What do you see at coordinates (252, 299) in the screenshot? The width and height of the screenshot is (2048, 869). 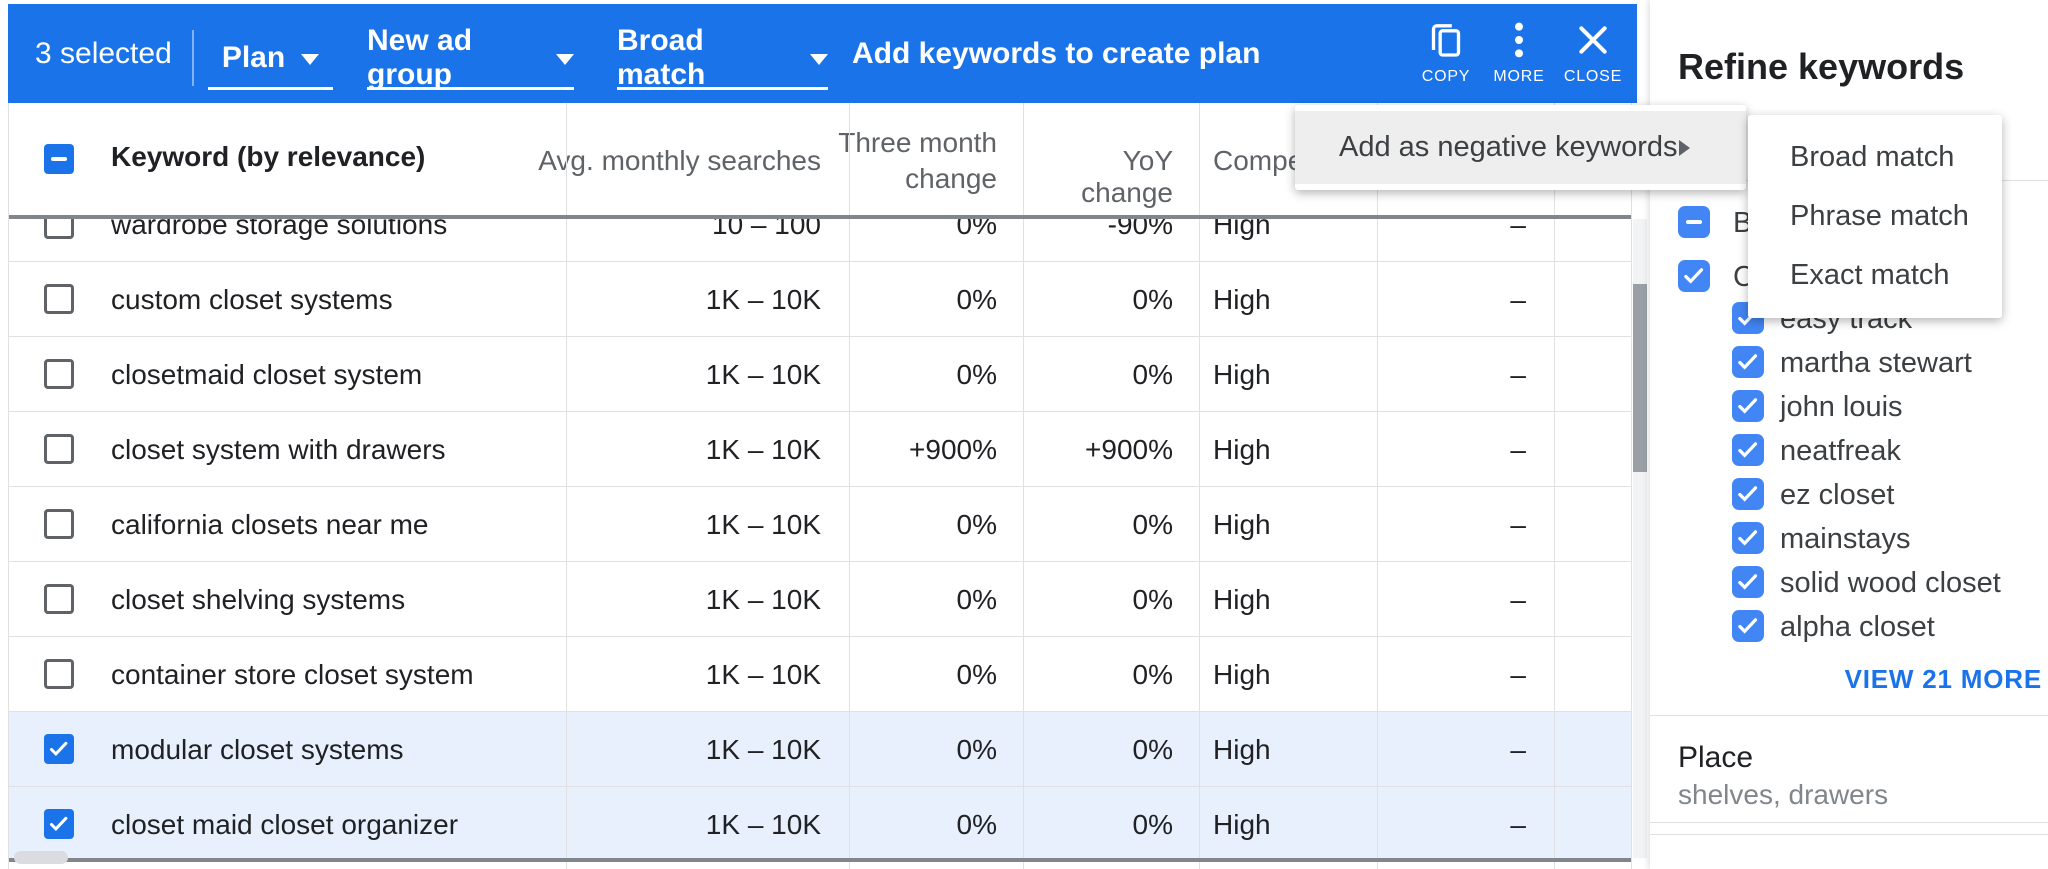 I see `keyword-cell: custom closet systems` at bounding box center [252, 299].